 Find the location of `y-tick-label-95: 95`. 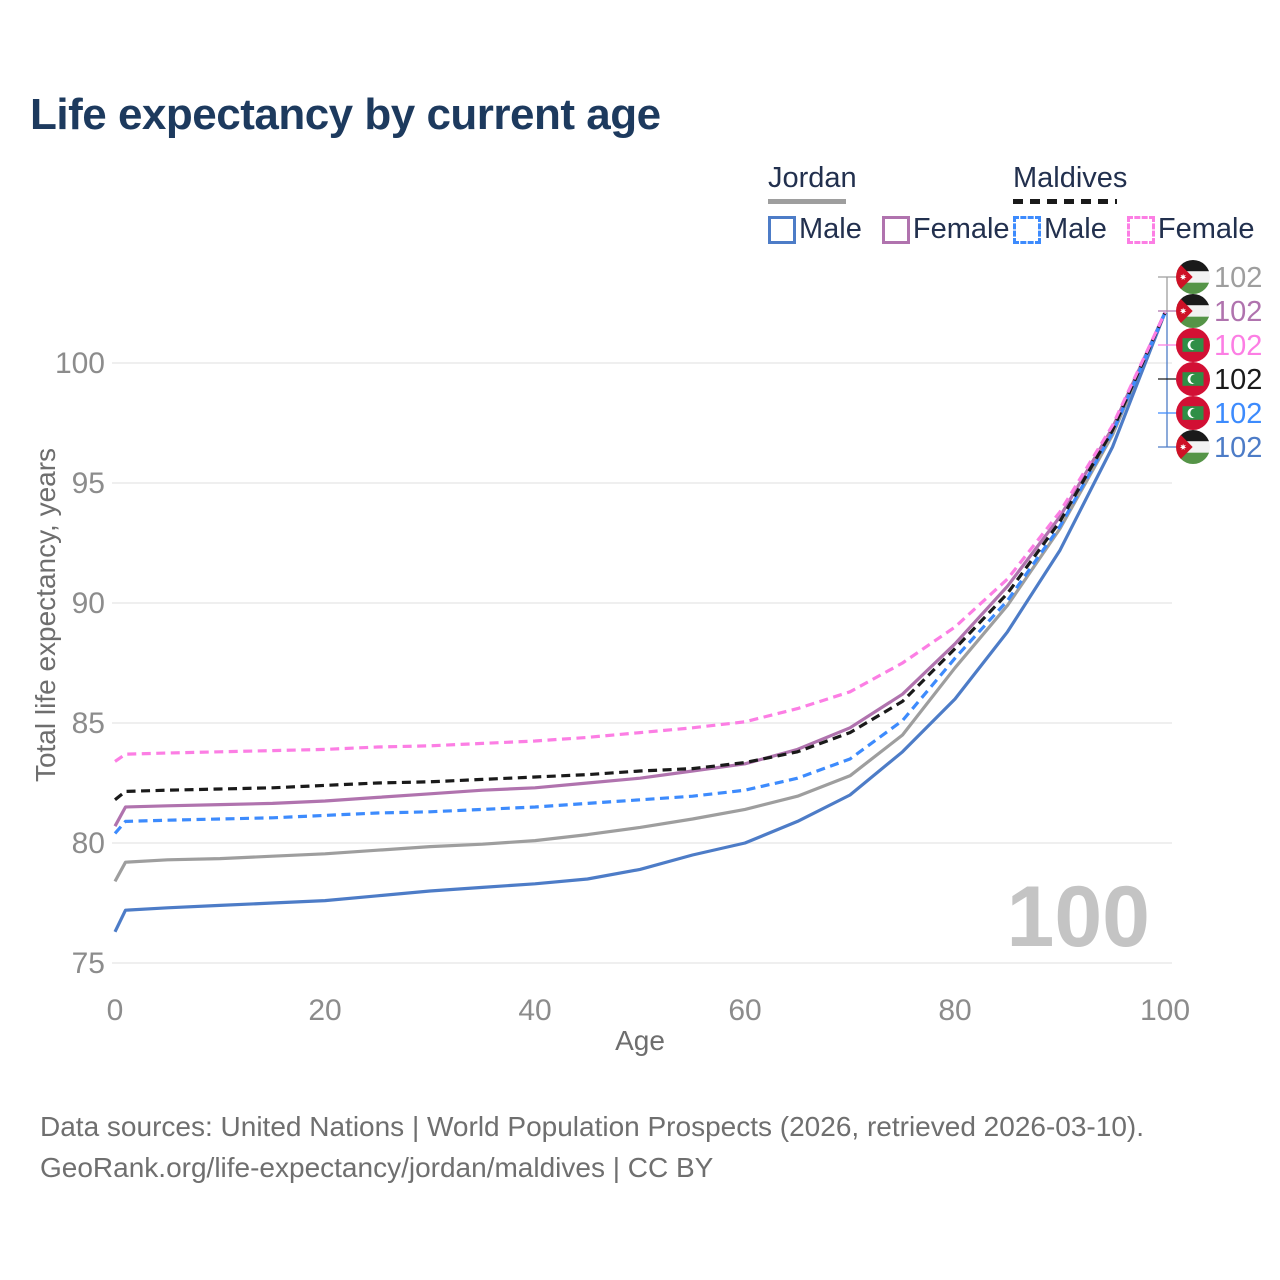

y-tick-label-95: 95 is located at coordinates (88, 483).